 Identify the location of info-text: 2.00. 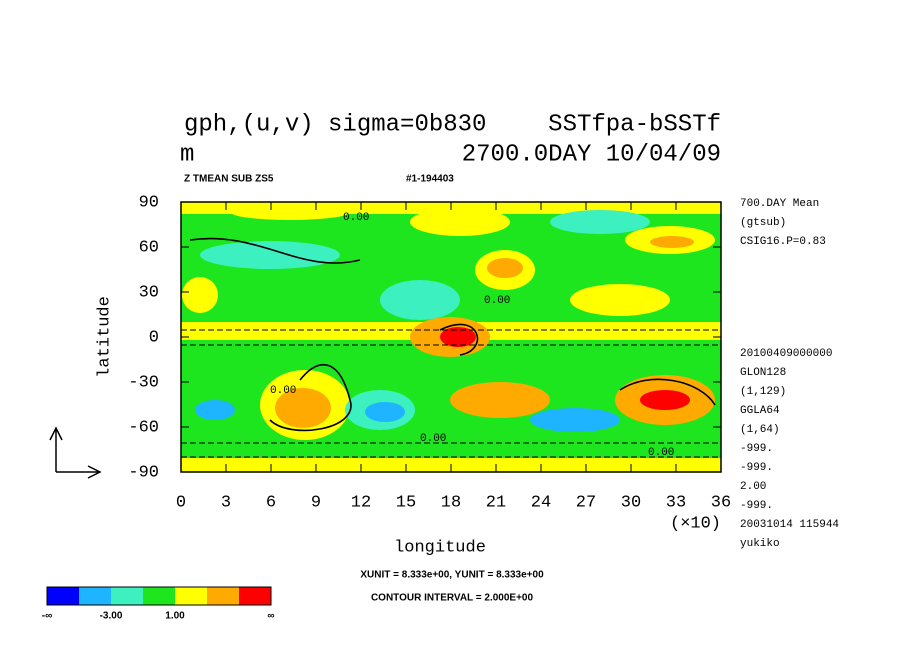
(753, 487).